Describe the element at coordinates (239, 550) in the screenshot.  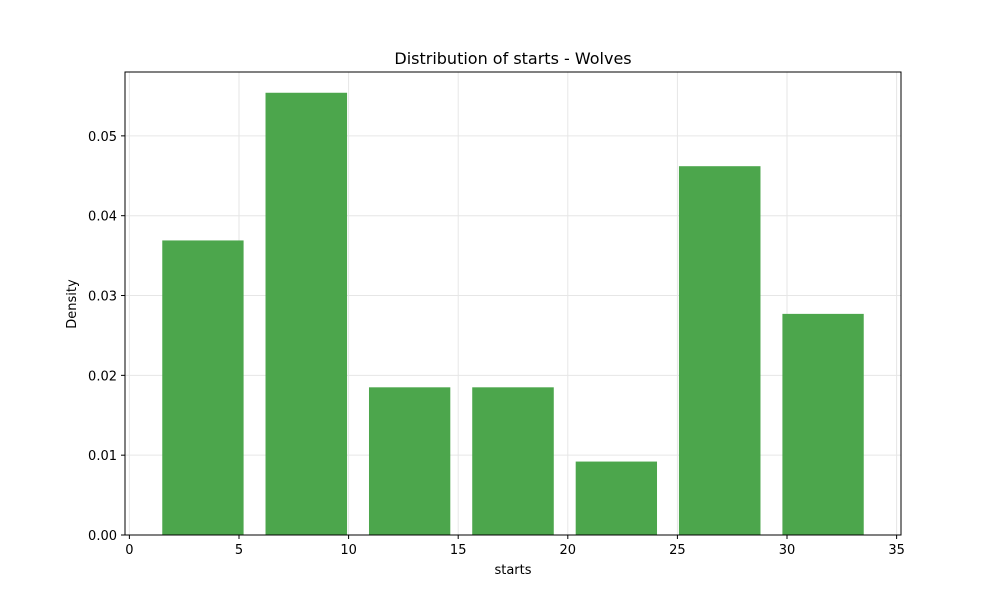
I see `x-tick-label: 5` at that location.